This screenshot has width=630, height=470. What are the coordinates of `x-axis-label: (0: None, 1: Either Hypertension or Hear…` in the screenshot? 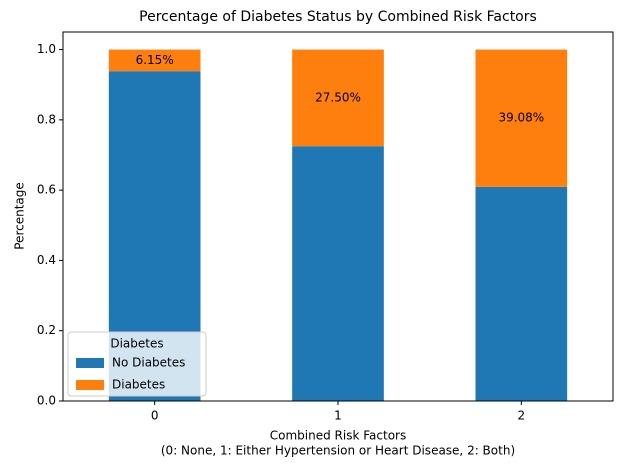 It's located at (338, 451).